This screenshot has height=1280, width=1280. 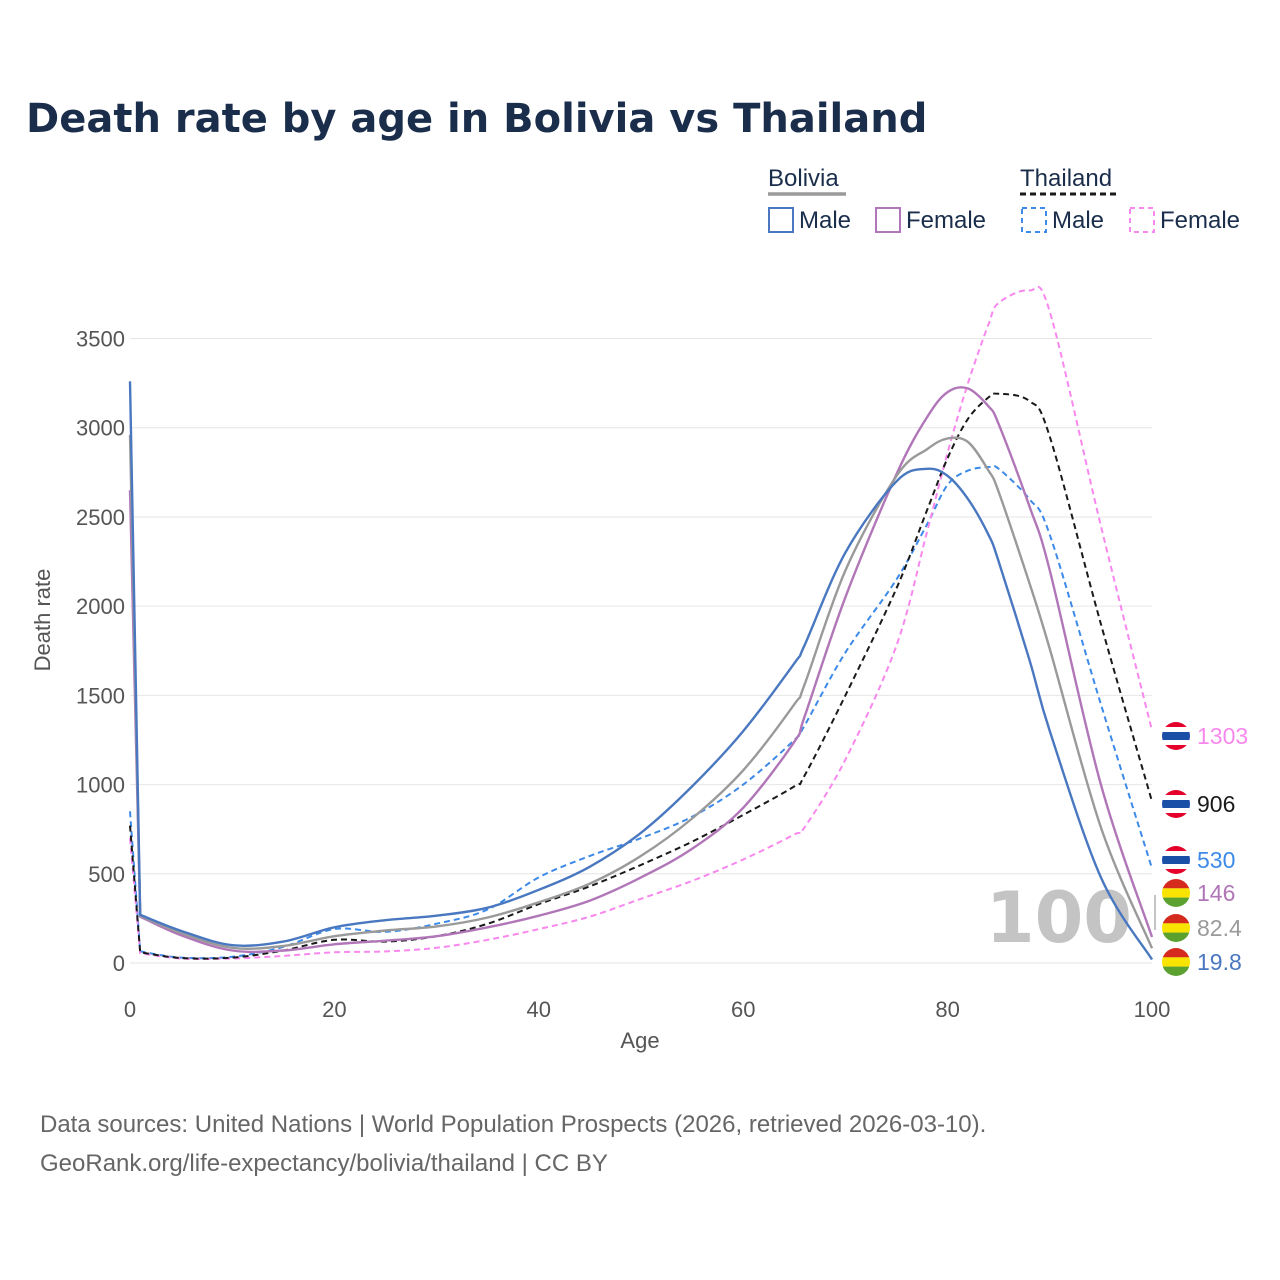 I want to click on legend-label-thailand-female: Female, so click(x=1200, y=220).